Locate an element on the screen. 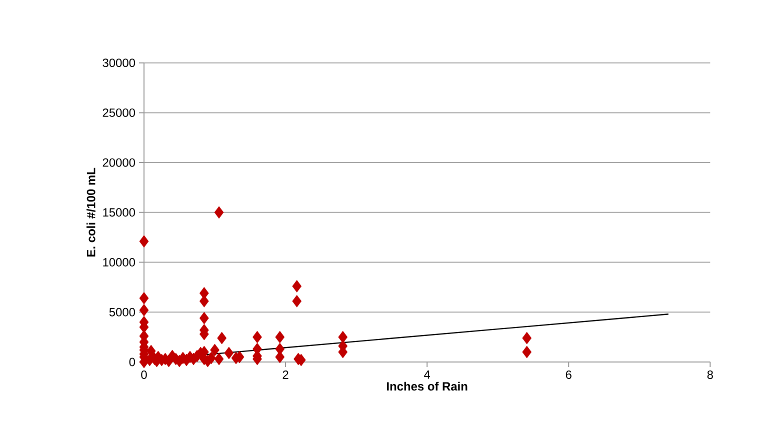  x-tick-label: 0 is located at coordinates (144, 374).